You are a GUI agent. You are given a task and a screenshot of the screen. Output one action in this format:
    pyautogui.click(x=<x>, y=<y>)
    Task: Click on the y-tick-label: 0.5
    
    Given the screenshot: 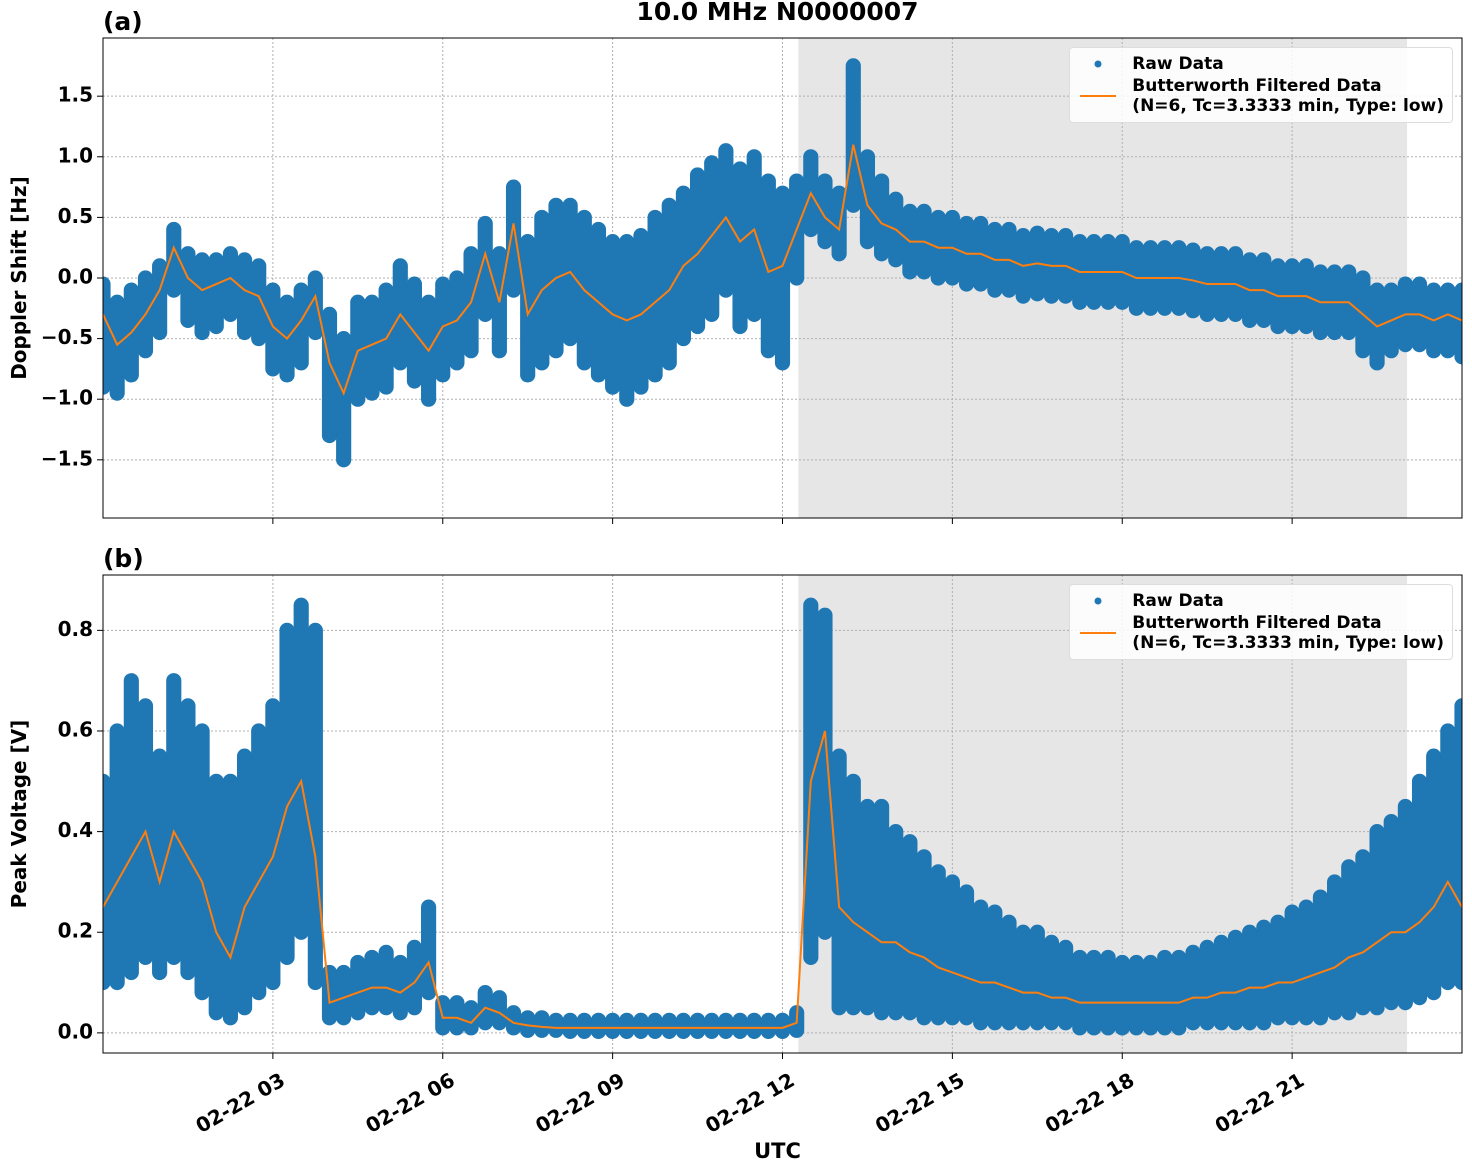 What is the action you would take?
    pyautogui.click(x=75, y=216)
    